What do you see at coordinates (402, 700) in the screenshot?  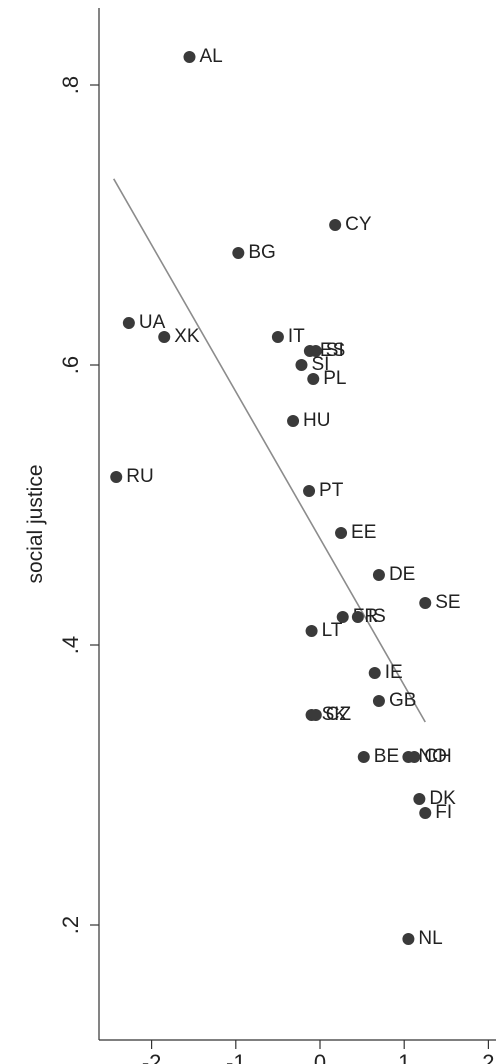 I see `point-label: GB` at bounding box center [402, 700].